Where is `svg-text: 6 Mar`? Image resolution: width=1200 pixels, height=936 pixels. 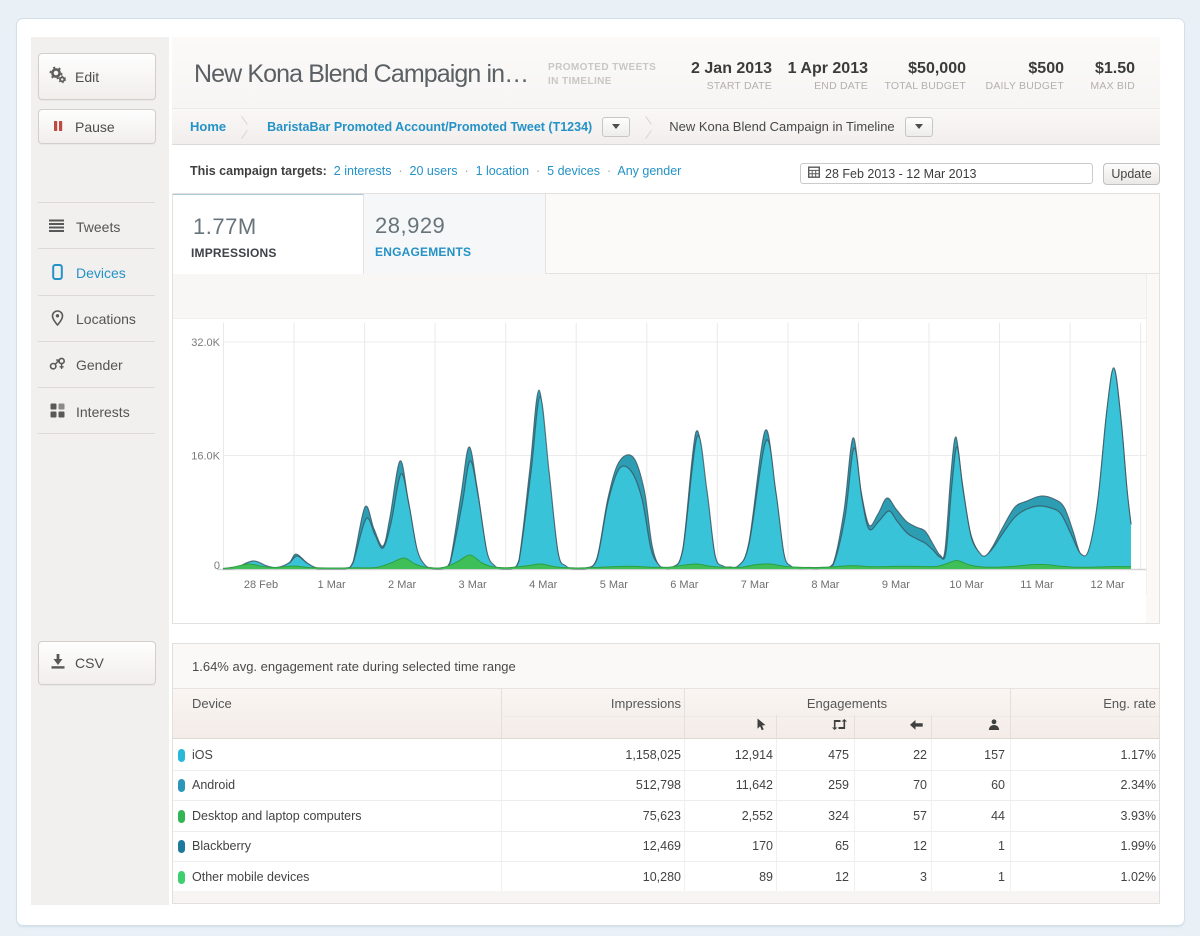
svg-text: 6 Mar is located at coordinates (684, 585).